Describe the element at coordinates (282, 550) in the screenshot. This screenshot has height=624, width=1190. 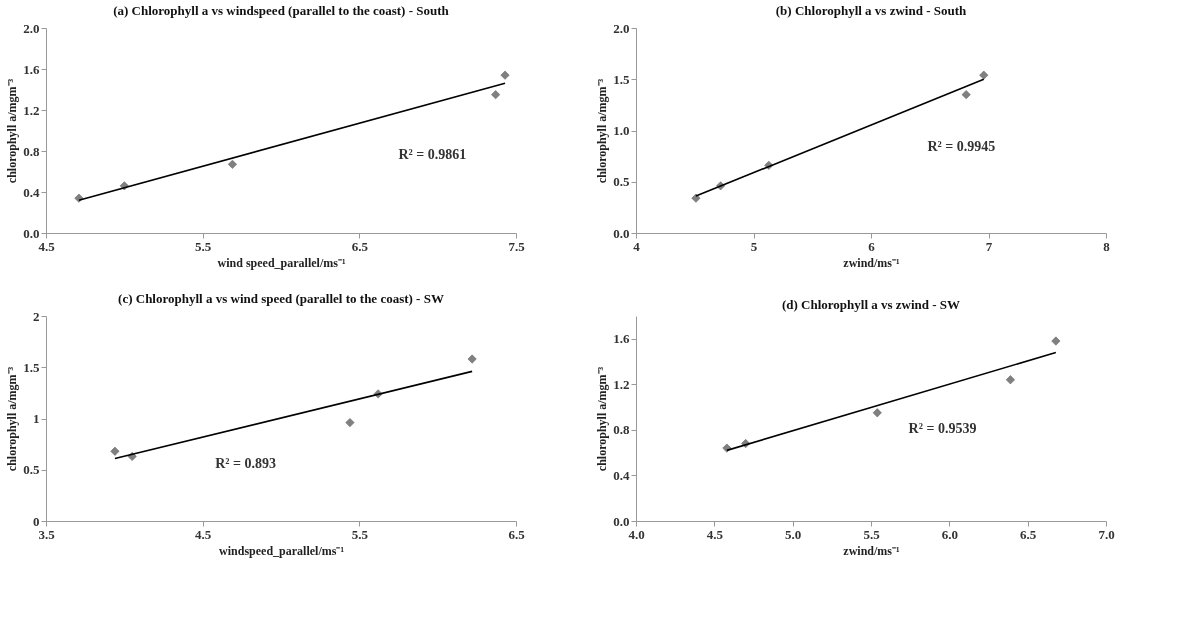
I see `x-axis-title: windspeed_parallel/ms⁻¹` at that location.